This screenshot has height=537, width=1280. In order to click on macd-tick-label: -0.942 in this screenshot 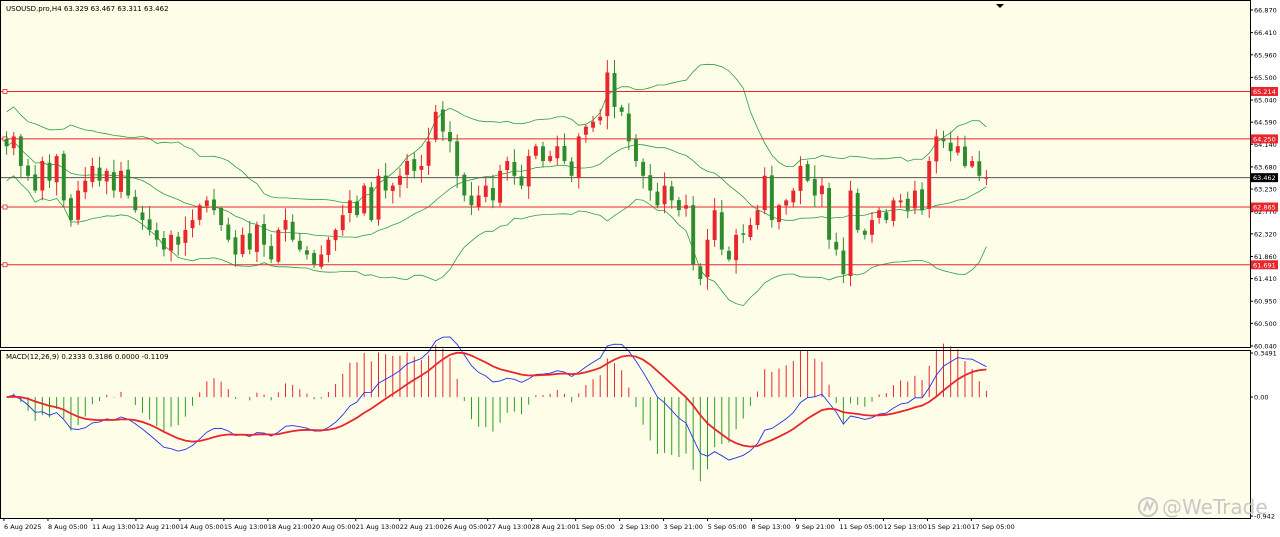, I will do `click(1264, 517)`.